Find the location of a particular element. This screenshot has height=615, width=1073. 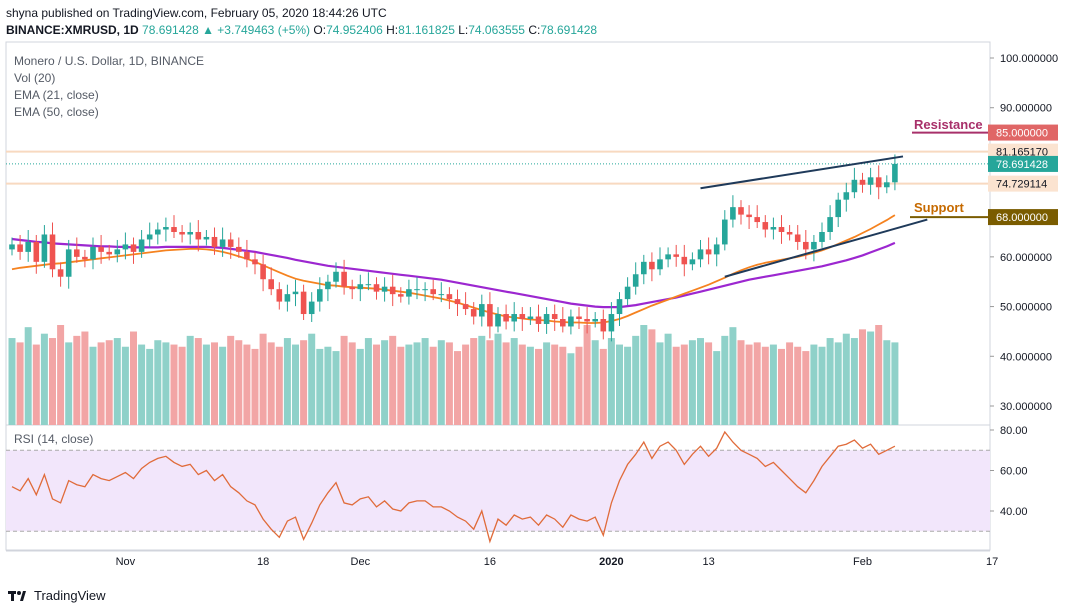

legend-title: Monero / U.S. Dollar, 1D, BINANCE is located at coordinates (109, 61).